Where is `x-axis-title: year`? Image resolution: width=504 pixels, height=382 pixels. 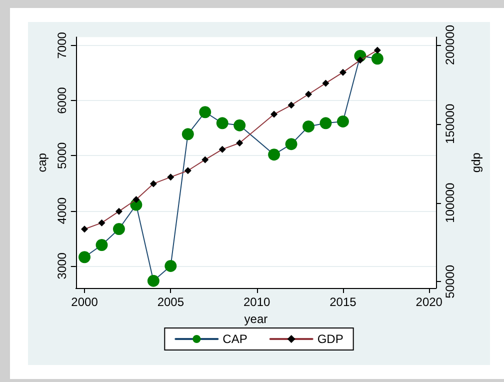 x-axis-title: year is located at coordinates (256, 319).